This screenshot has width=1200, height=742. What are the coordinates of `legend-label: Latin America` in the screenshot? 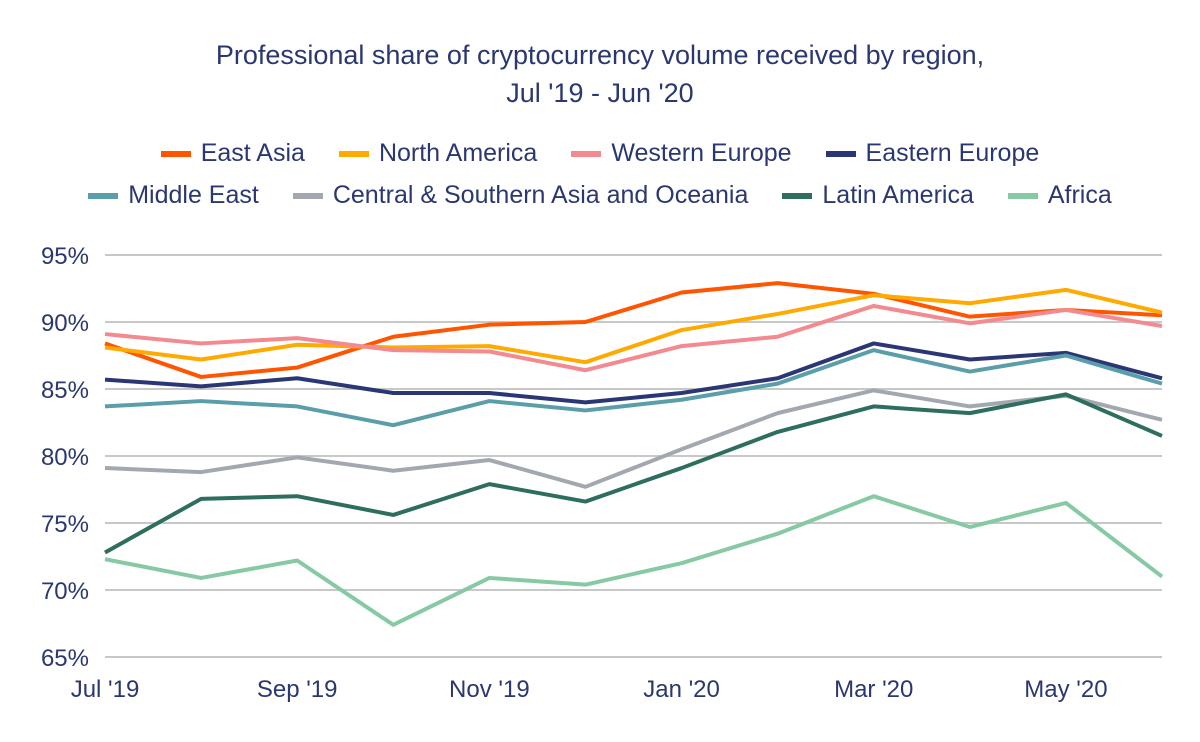 It's located at (898, 195).